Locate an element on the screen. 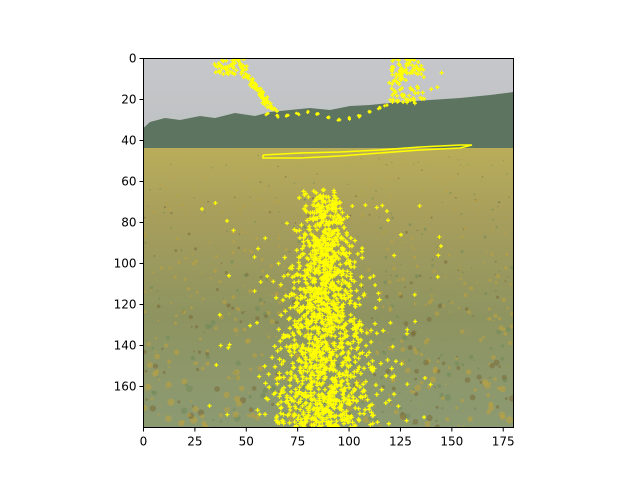 The width and height of the screenshot is (640, 480). x-tick-label: 150 is located at coordinates (451, 442).